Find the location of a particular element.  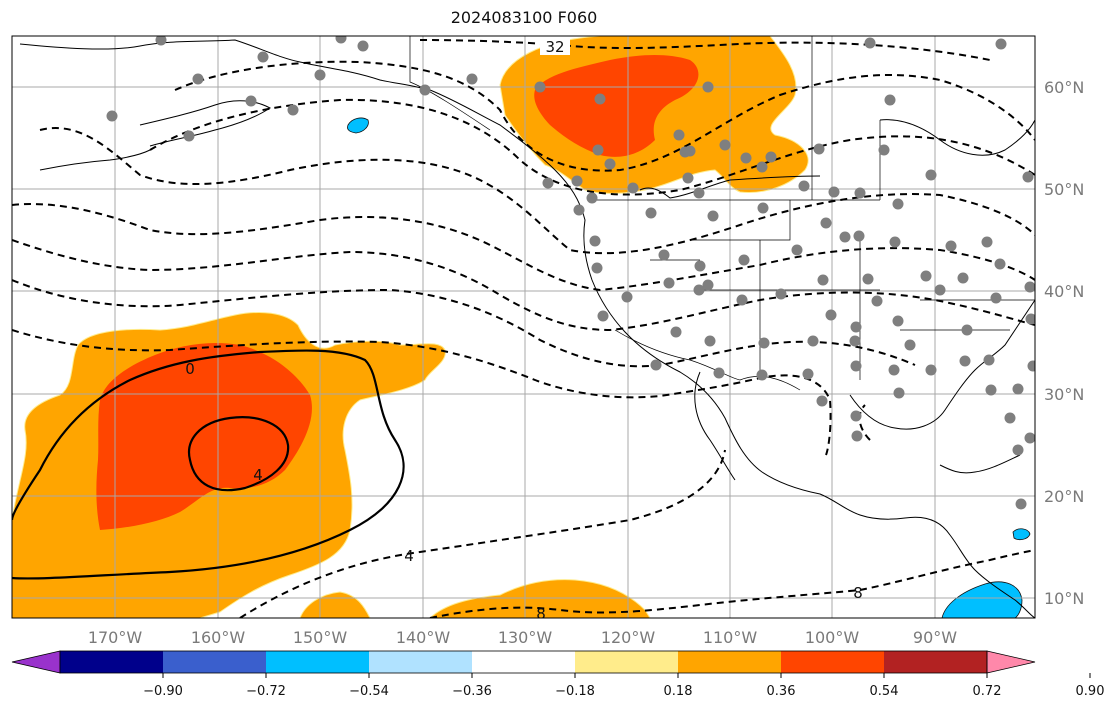

colorbar-arrow-right is located at coordinates (1011, 662).